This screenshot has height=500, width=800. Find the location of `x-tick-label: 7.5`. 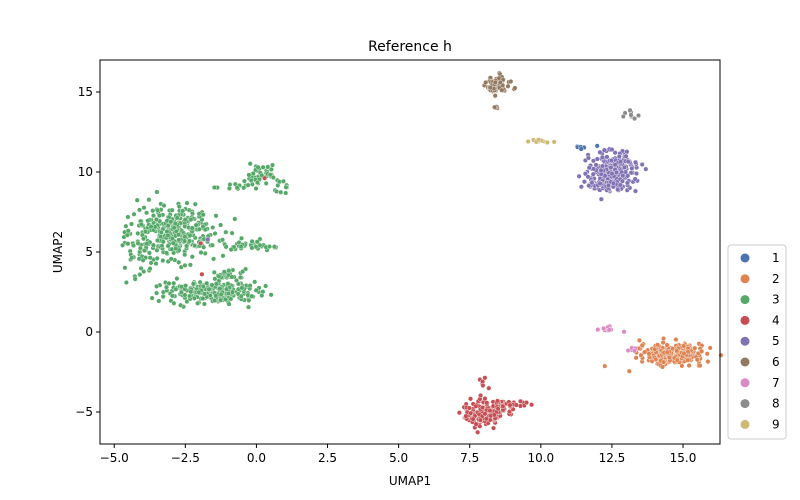

x-tick-label: 7.5 is located at coordinates (469, 458).